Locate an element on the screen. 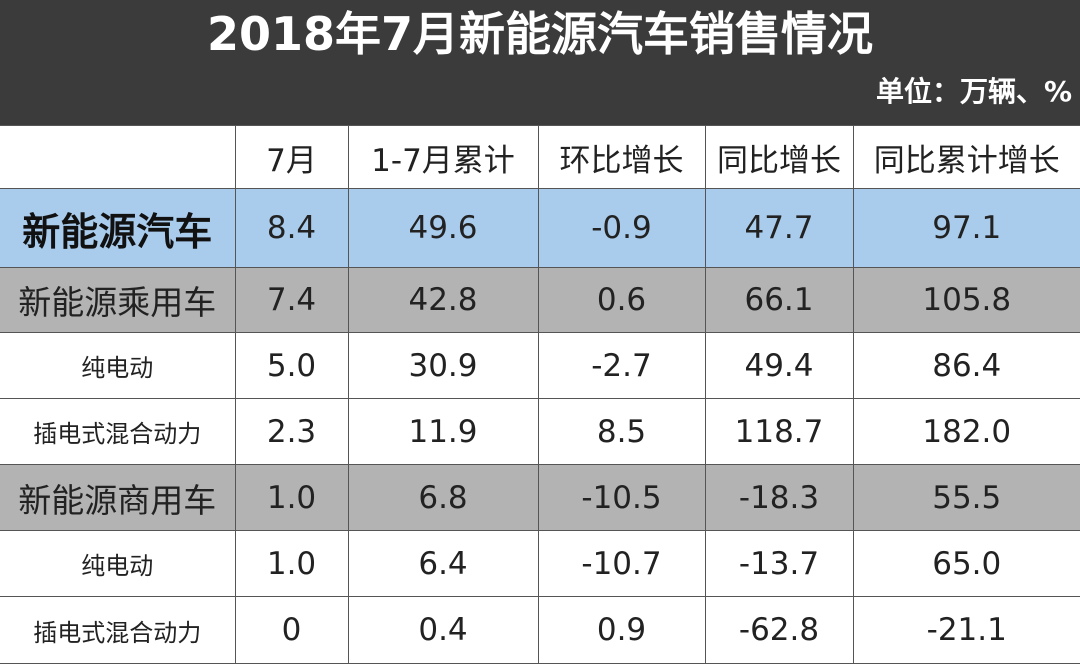 The width and height of the screenshot is (1080, 664). cell: 30.9 is located at coordinates (443, 365).